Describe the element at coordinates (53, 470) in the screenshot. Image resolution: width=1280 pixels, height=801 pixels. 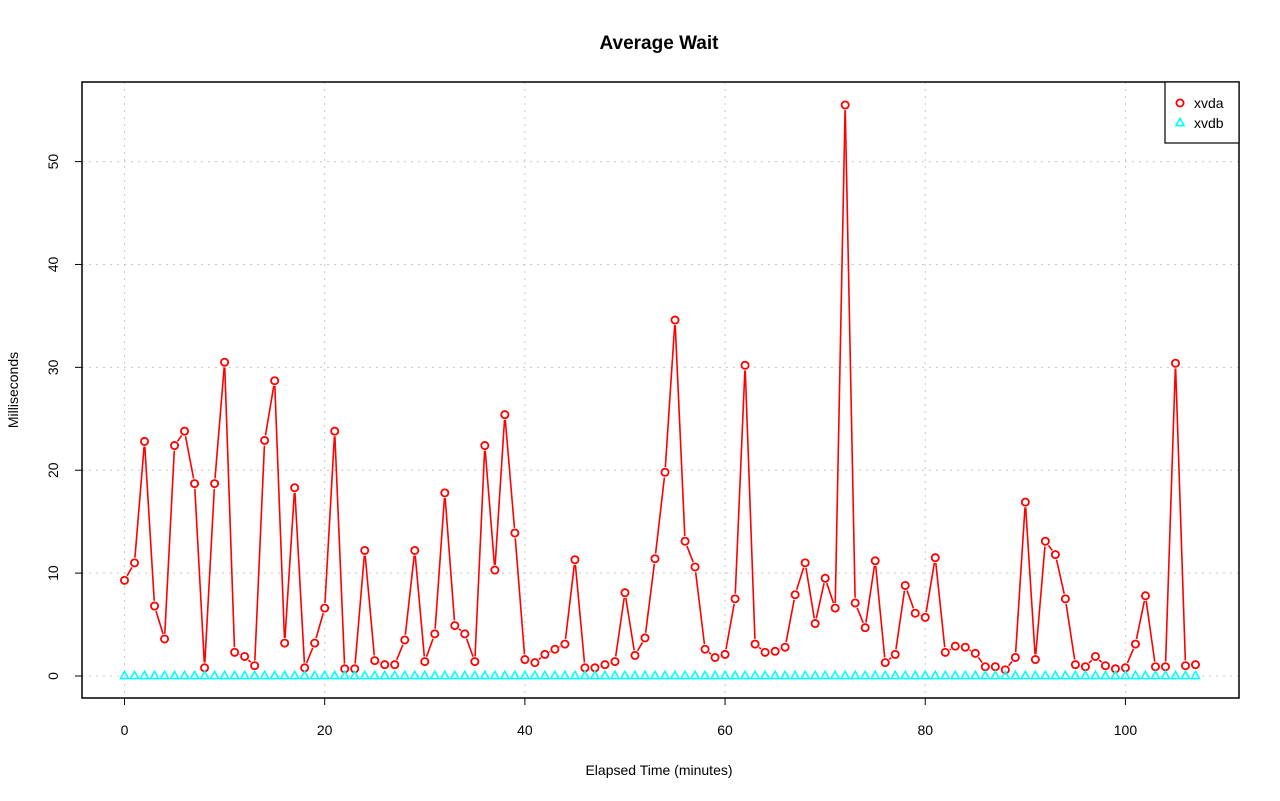
I see `y-tick-label: 20` at that location.